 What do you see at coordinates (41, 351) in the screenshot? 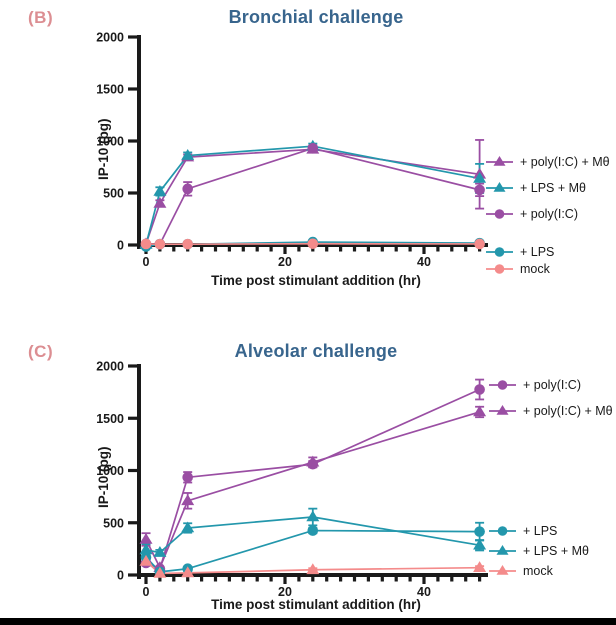
I see `panel-label-c: (C)` at bounding box center [41, 351].